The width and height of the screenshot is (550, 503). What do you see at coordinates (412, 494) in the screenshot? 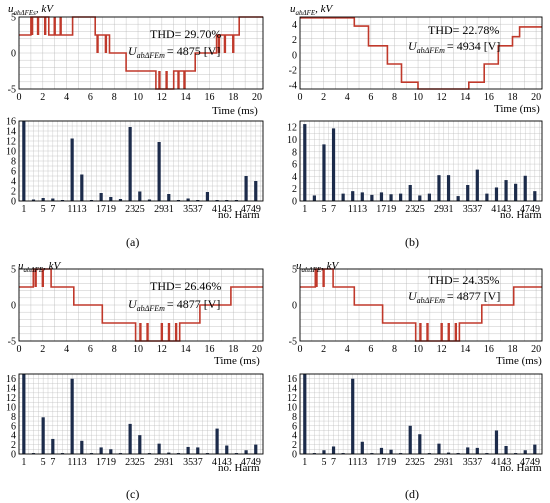
I see `caption-d: (d)` at bounding box center [412, 494].